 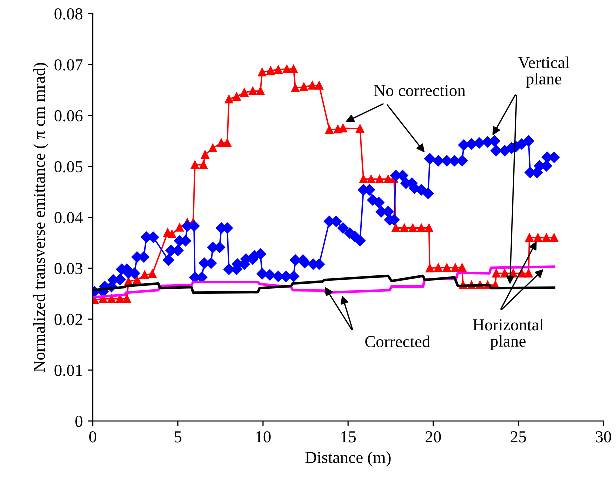 What do you see at coordinates (68, 14) in the screenshot?
I see `y-tick-label: 0.08` at bounding box center [68, 14].